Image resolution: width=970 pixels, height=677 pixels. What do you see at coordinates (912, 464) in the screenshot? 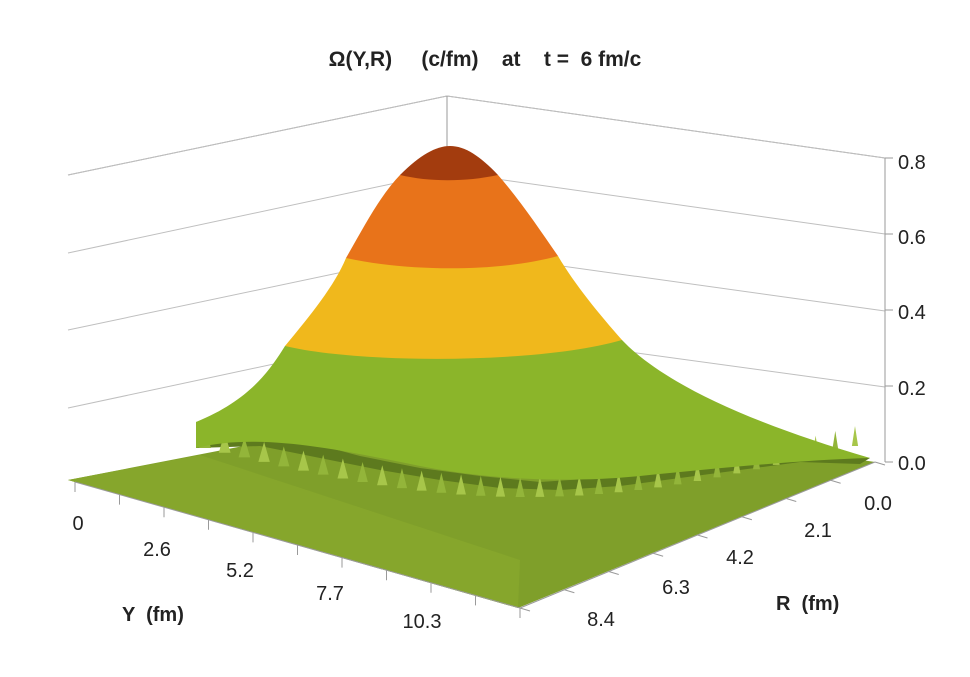
I see `z-tick-label: 0.0` at bounding box center [912, 464].